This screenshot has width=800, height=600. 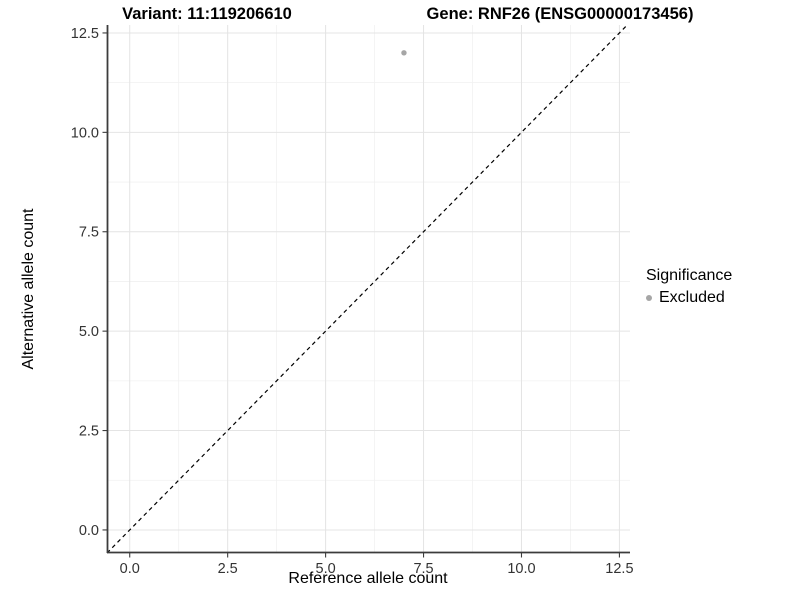 I want to click on plot-title-variant: Variant: 11:119206610, so click(x=207, y=14).